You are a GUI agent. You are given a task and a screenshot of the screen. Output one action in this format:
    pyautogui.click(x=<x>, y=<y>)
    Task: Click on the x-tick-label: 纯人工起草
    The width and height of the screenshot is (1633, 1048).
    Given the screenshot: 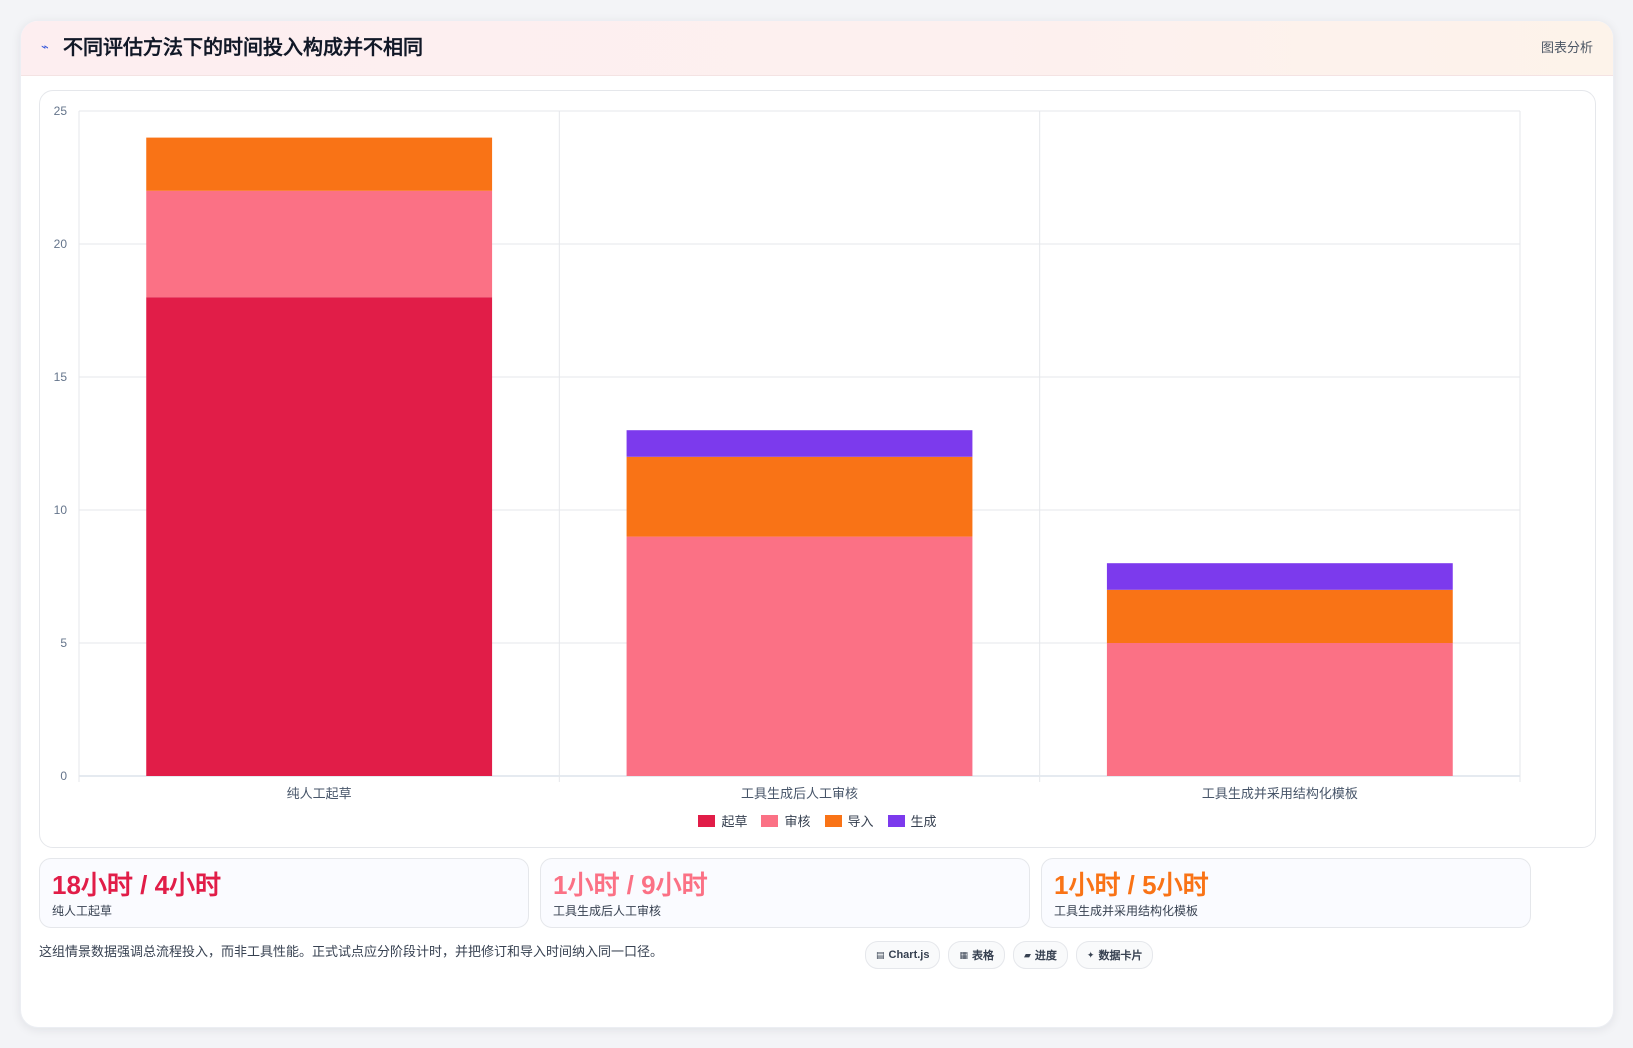 What is the action you would take?
    pyautogui.click(x=319, y=793)
    